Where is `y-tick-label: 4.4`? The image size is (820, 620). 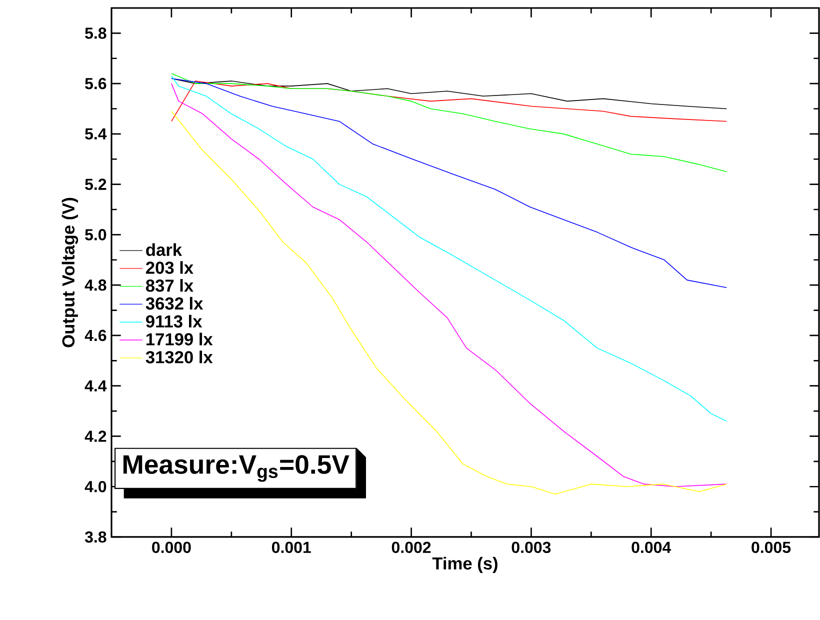 y-tick-label: 4.4 is located at coordinates (95, 386).